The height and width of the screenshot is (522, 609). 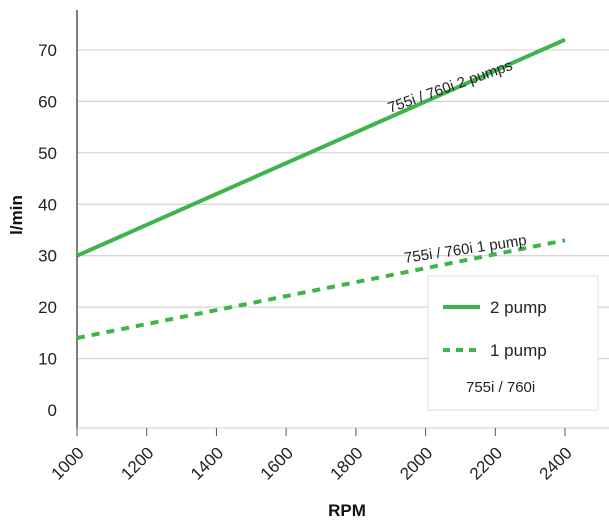 What do you see at coordinates (47, 359) in the screenshot?
I see `y-tick-label-10: 10` at bounding box center [47, 359].